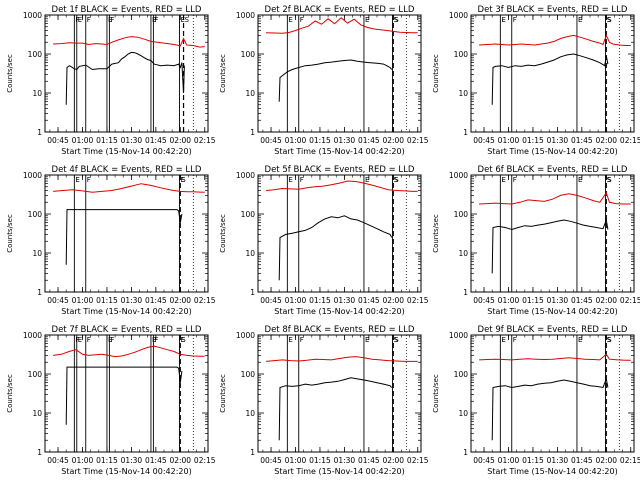 The image size is (640, 480). I want to click on panel-title: Det 7f BLACK = Events, RED = LLD, so click(127, 330).